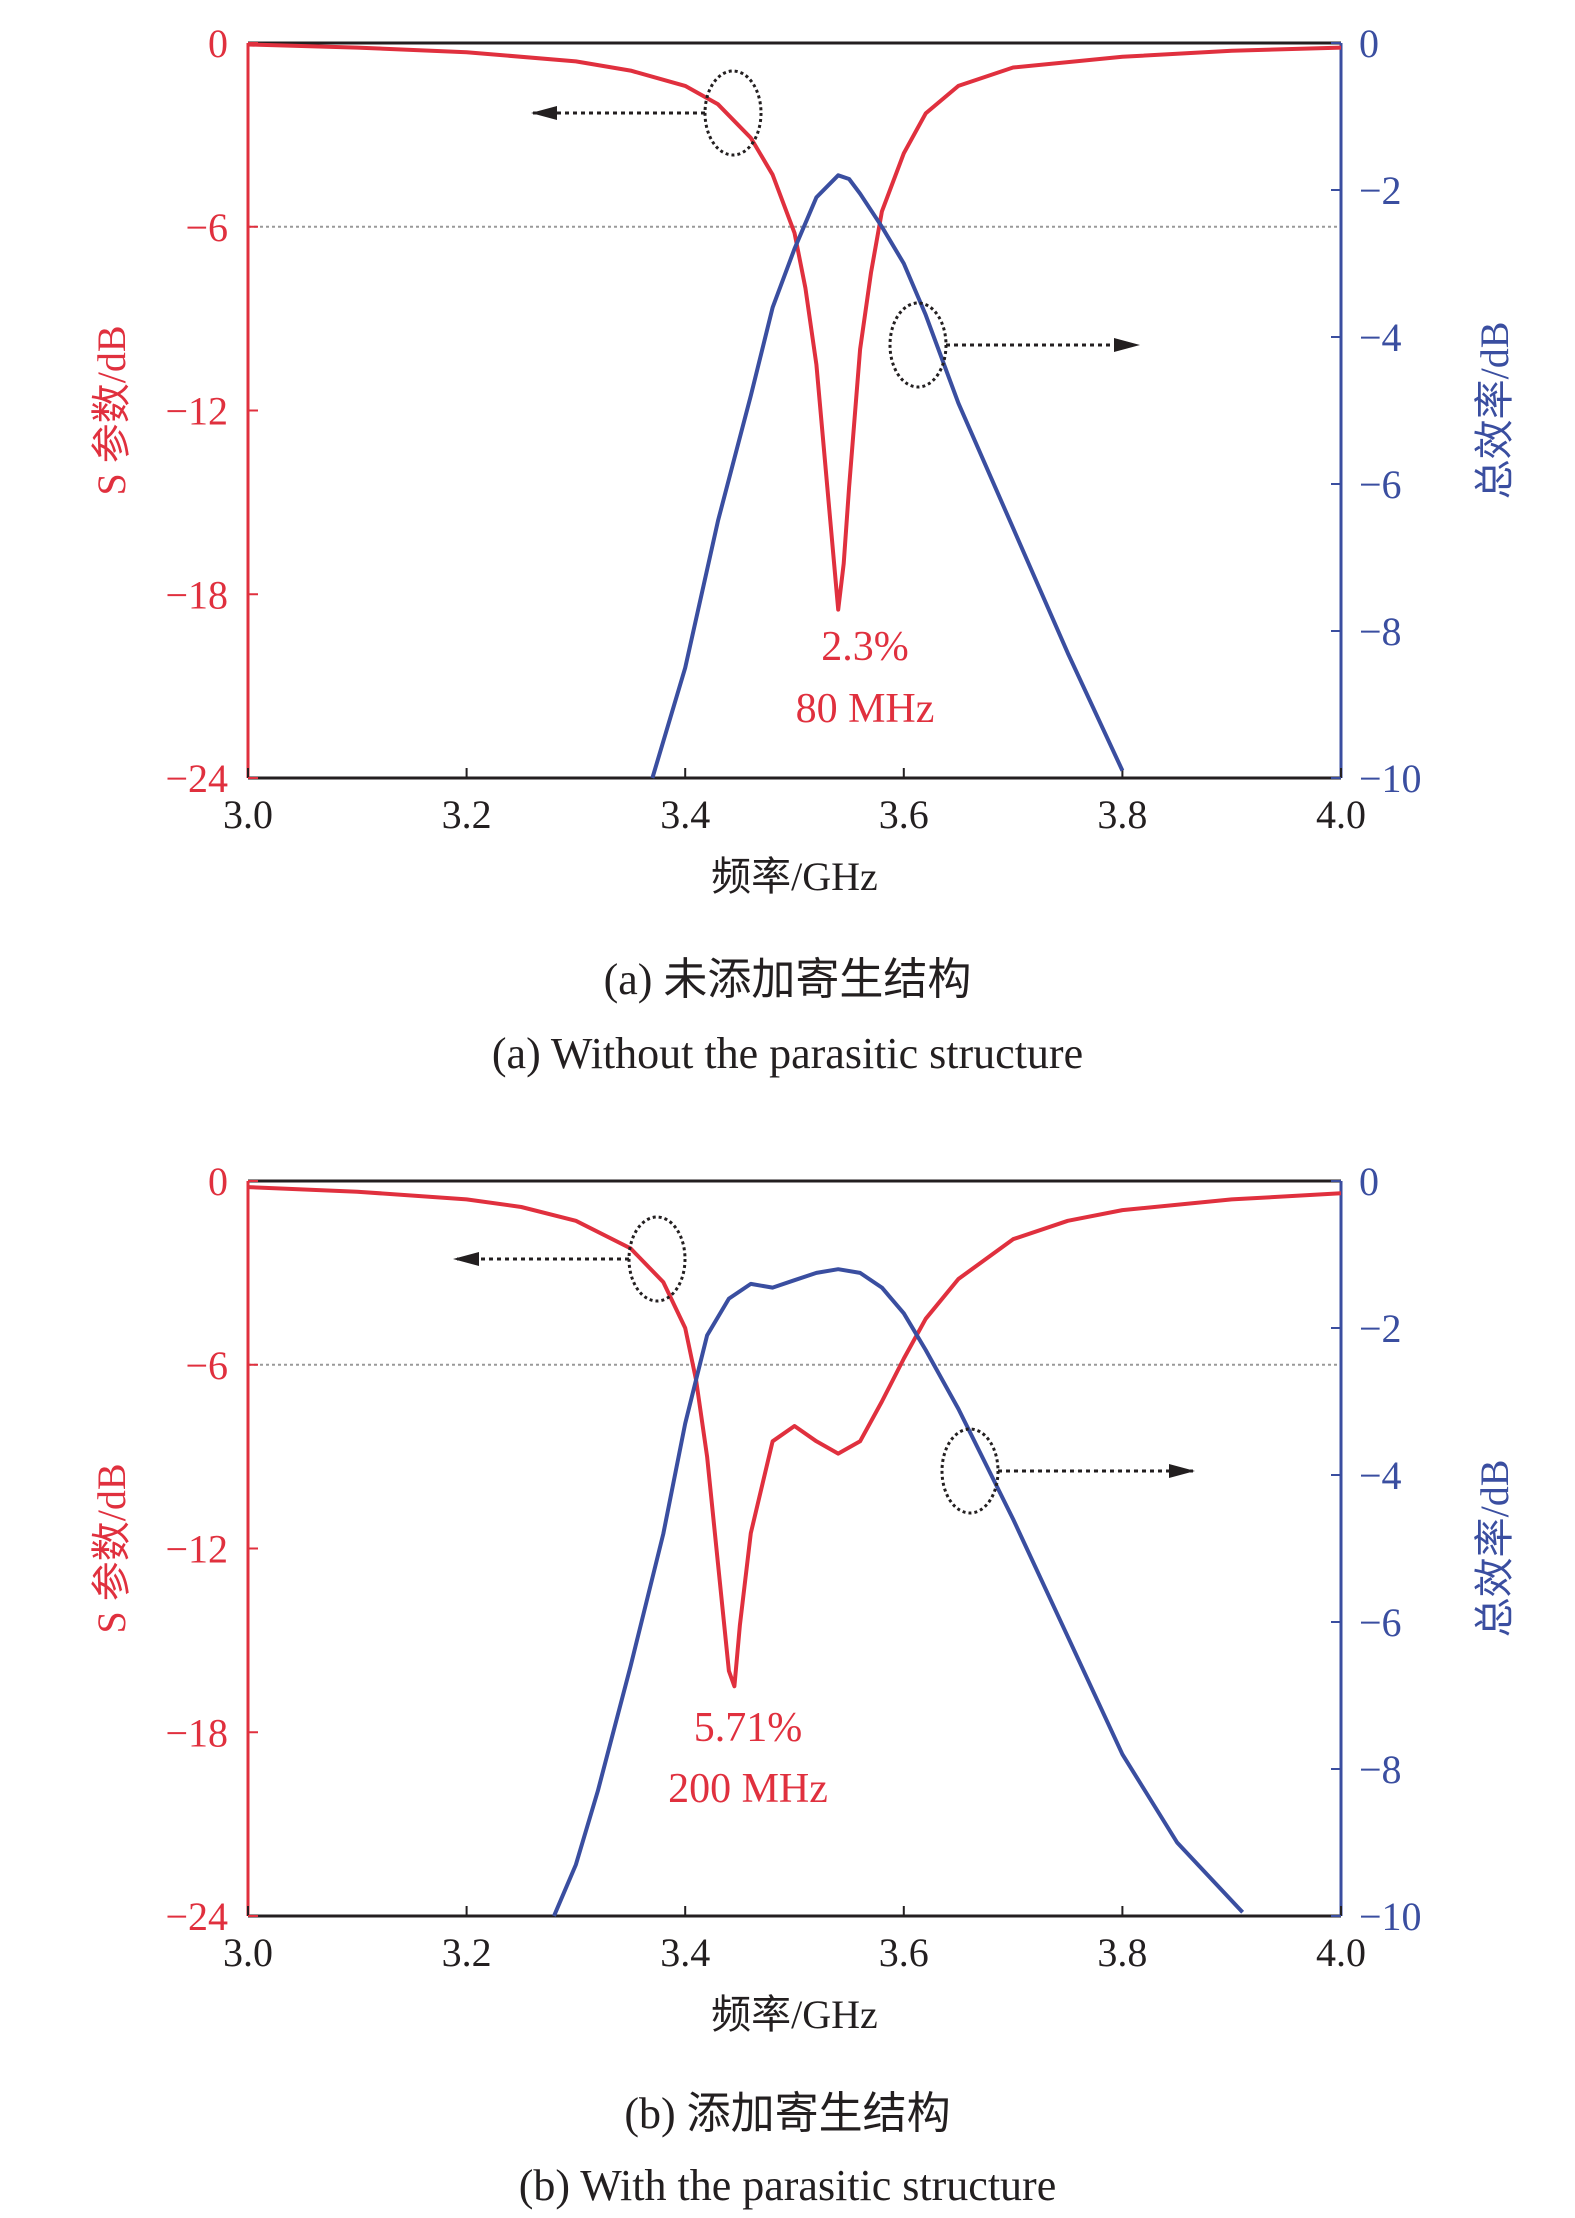 This screenshot has width=1575, height=2218. What do you see at coordinates (865, 647) in the screenshot?
I see `bandwidth-percent-label: 2.3%` at bounding box center [865, 647].